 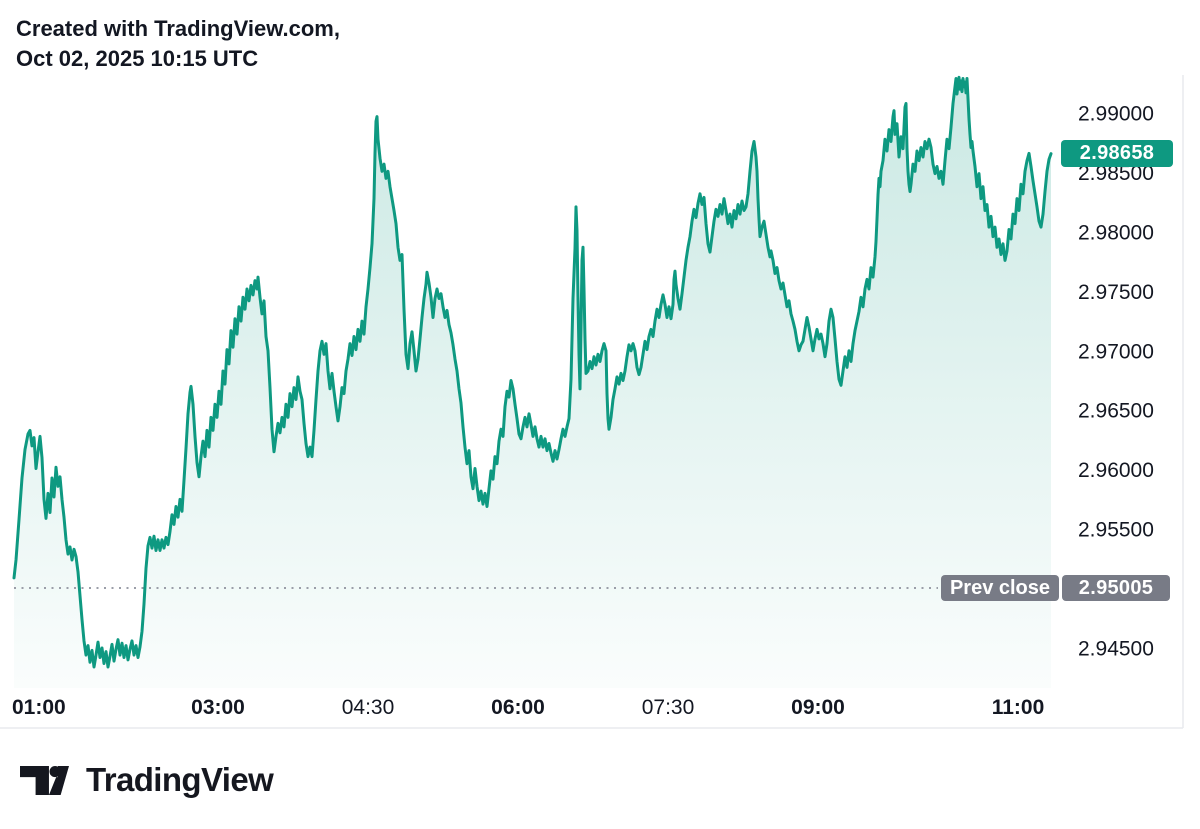 What do you see at coordinates (44, 780) in the screenshot?
I see `tradingview-logomark-icon` at bounding box center [44, 780].